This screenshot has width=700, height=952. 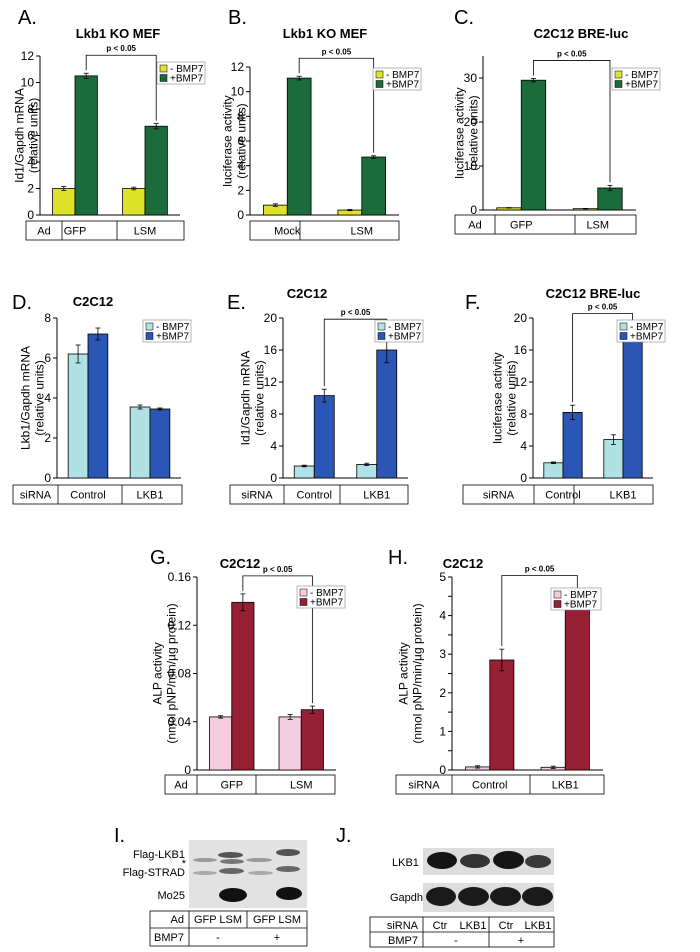 What do you see at coordinates (473, 303) in the screenshot?
I see `panel-label: F.` at bounding box center [473, 303].